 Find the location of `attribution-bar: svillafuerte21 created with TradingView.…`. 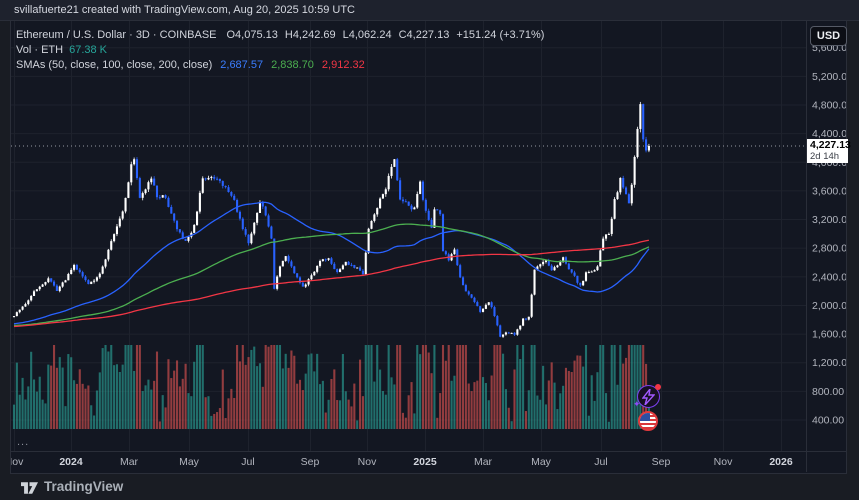

attribution-bar: svillafuerte21 created with TradingView.… is located at coordinates (429, 10).